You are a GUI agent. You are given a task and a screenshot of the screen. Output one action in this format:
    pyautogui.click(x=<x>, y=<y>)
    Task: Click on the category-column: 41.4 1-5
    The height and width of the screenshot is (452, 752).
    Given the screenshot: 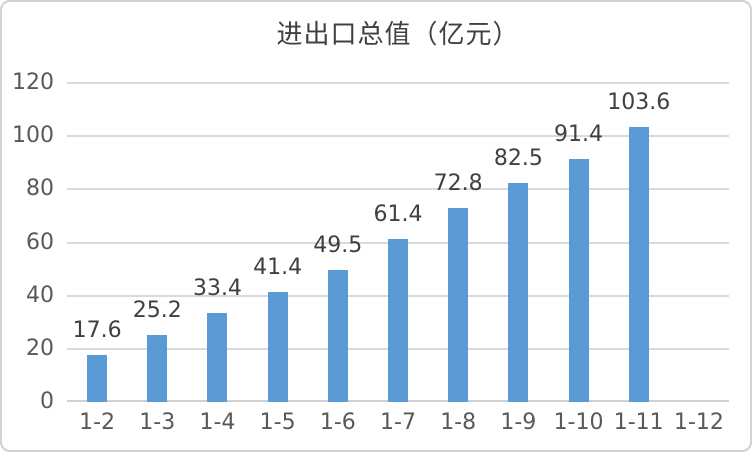 What is the action you would take?
    pyautogui.click(x=278, y=259)
    